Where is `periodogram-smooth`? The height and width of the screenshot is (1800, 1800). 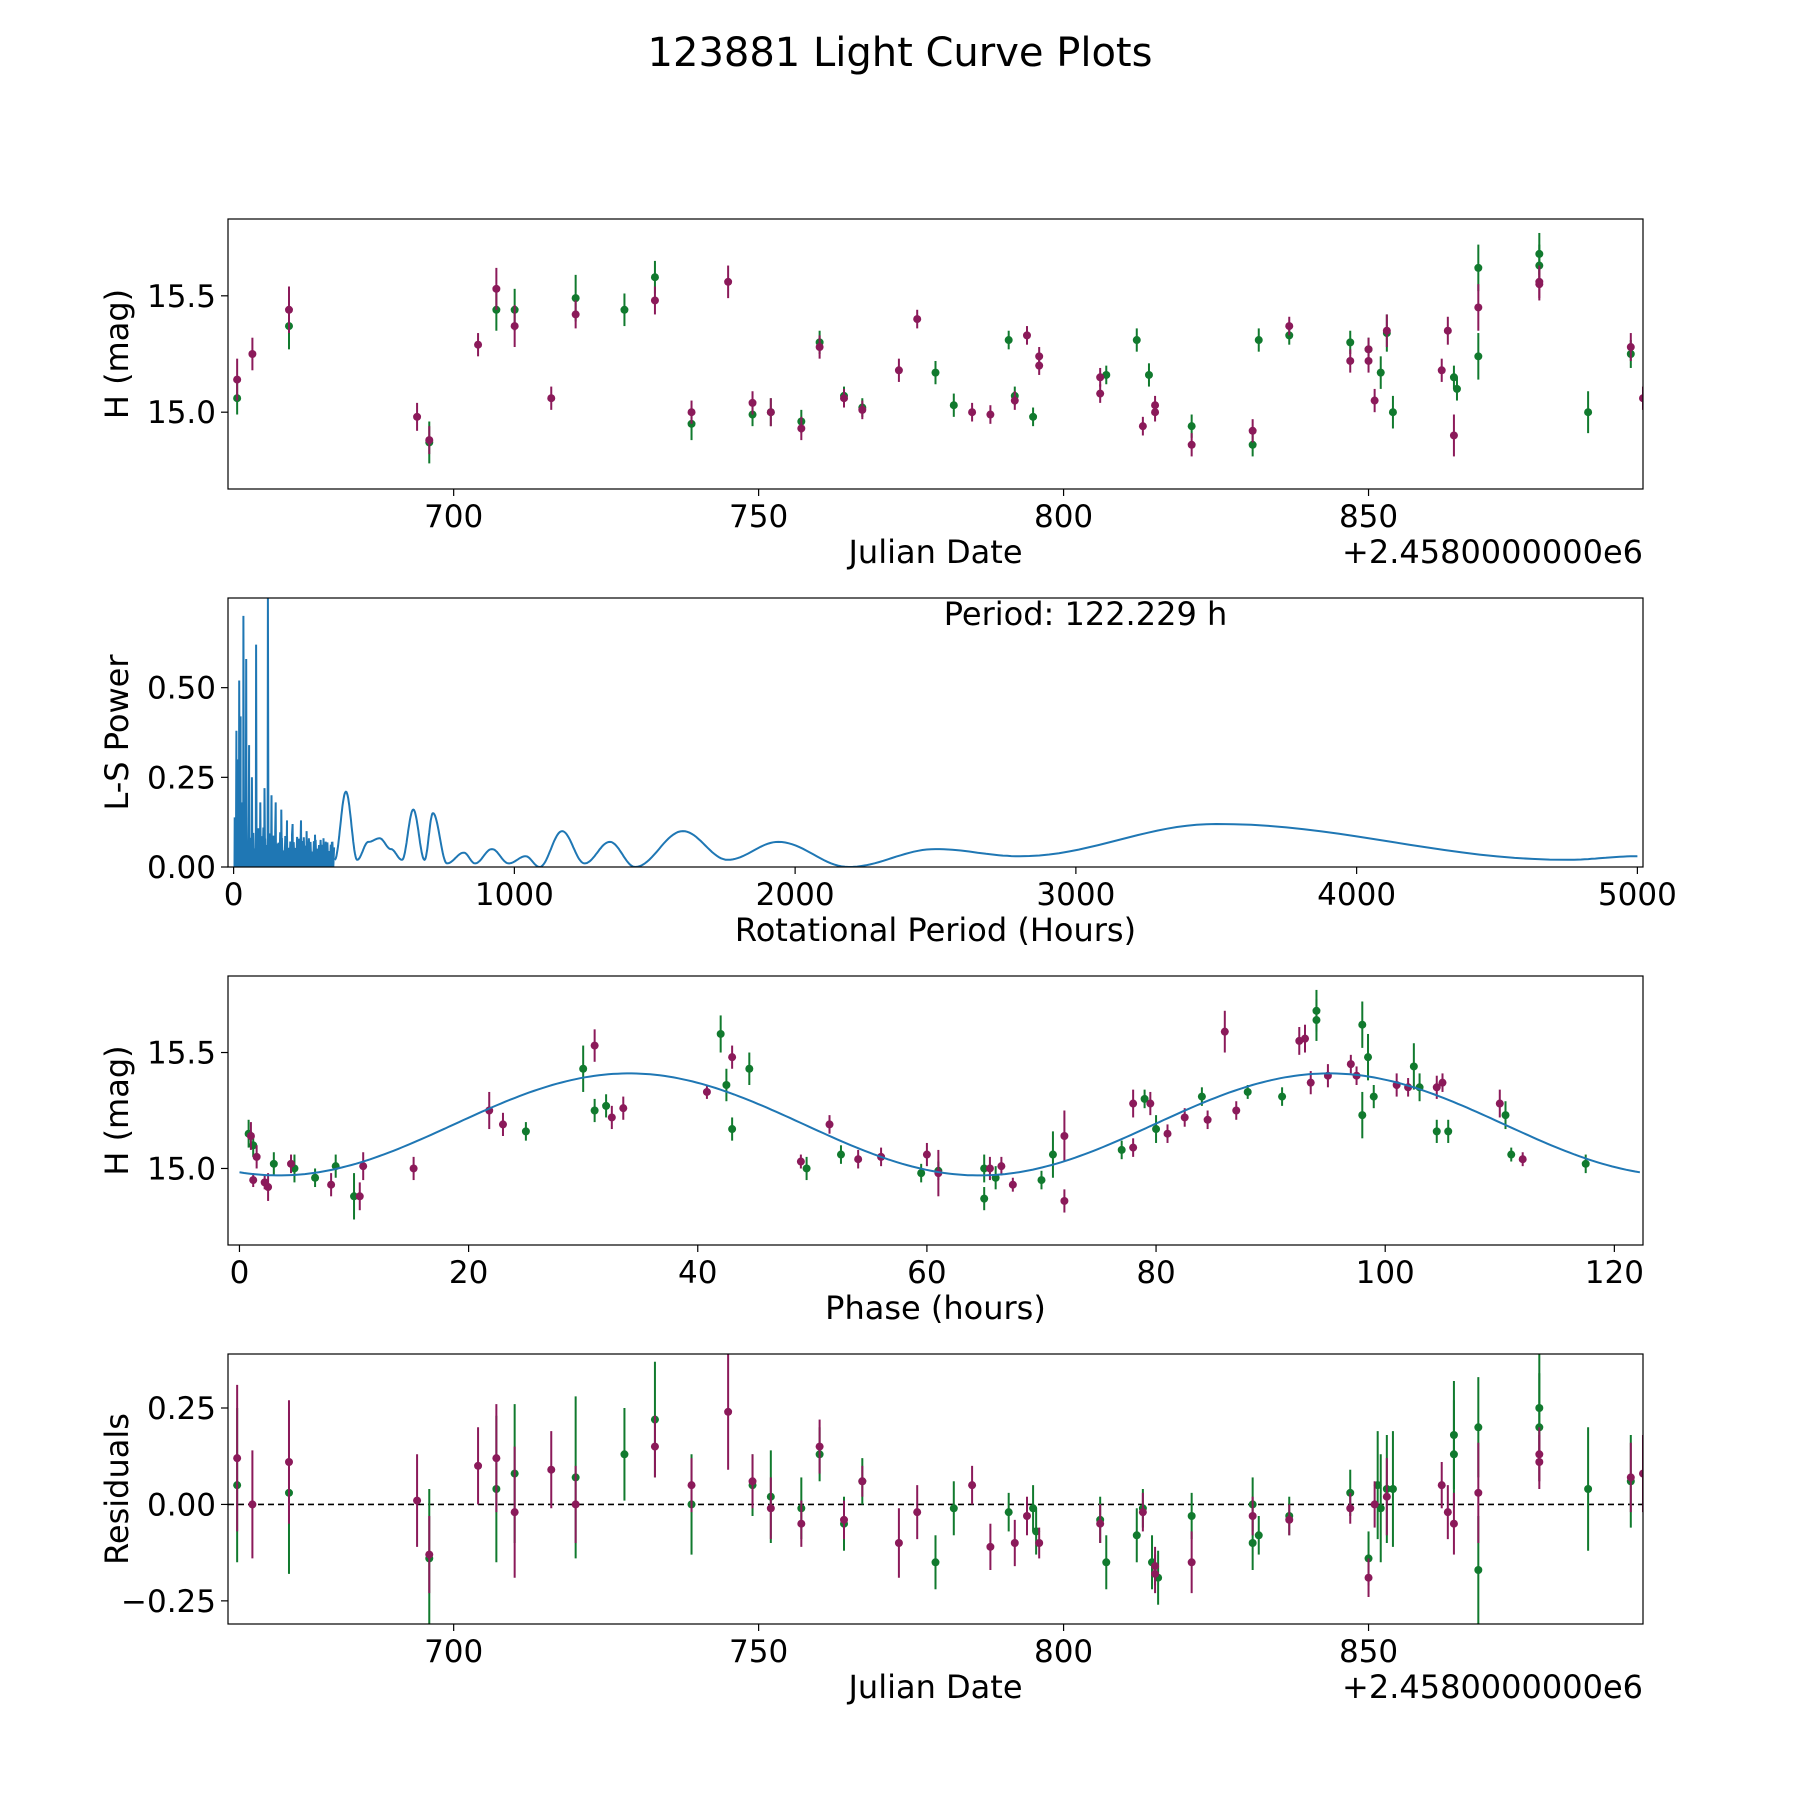
periodogram-smooth is located at coordinates (986, 828).